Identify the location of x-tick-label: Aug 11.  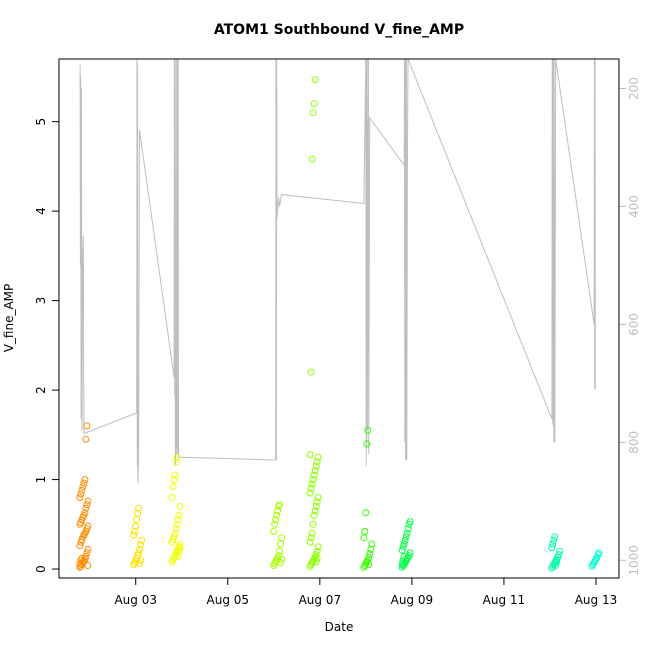
(504, 600).